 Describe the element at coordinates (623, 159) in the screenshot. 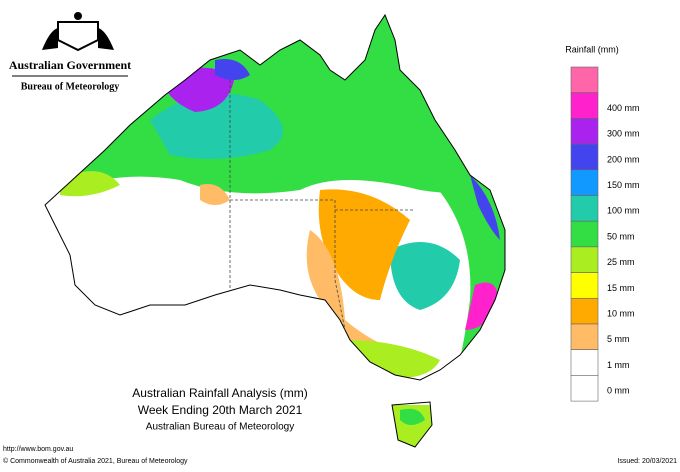

I see `legend-label: 200 mm` at that location.